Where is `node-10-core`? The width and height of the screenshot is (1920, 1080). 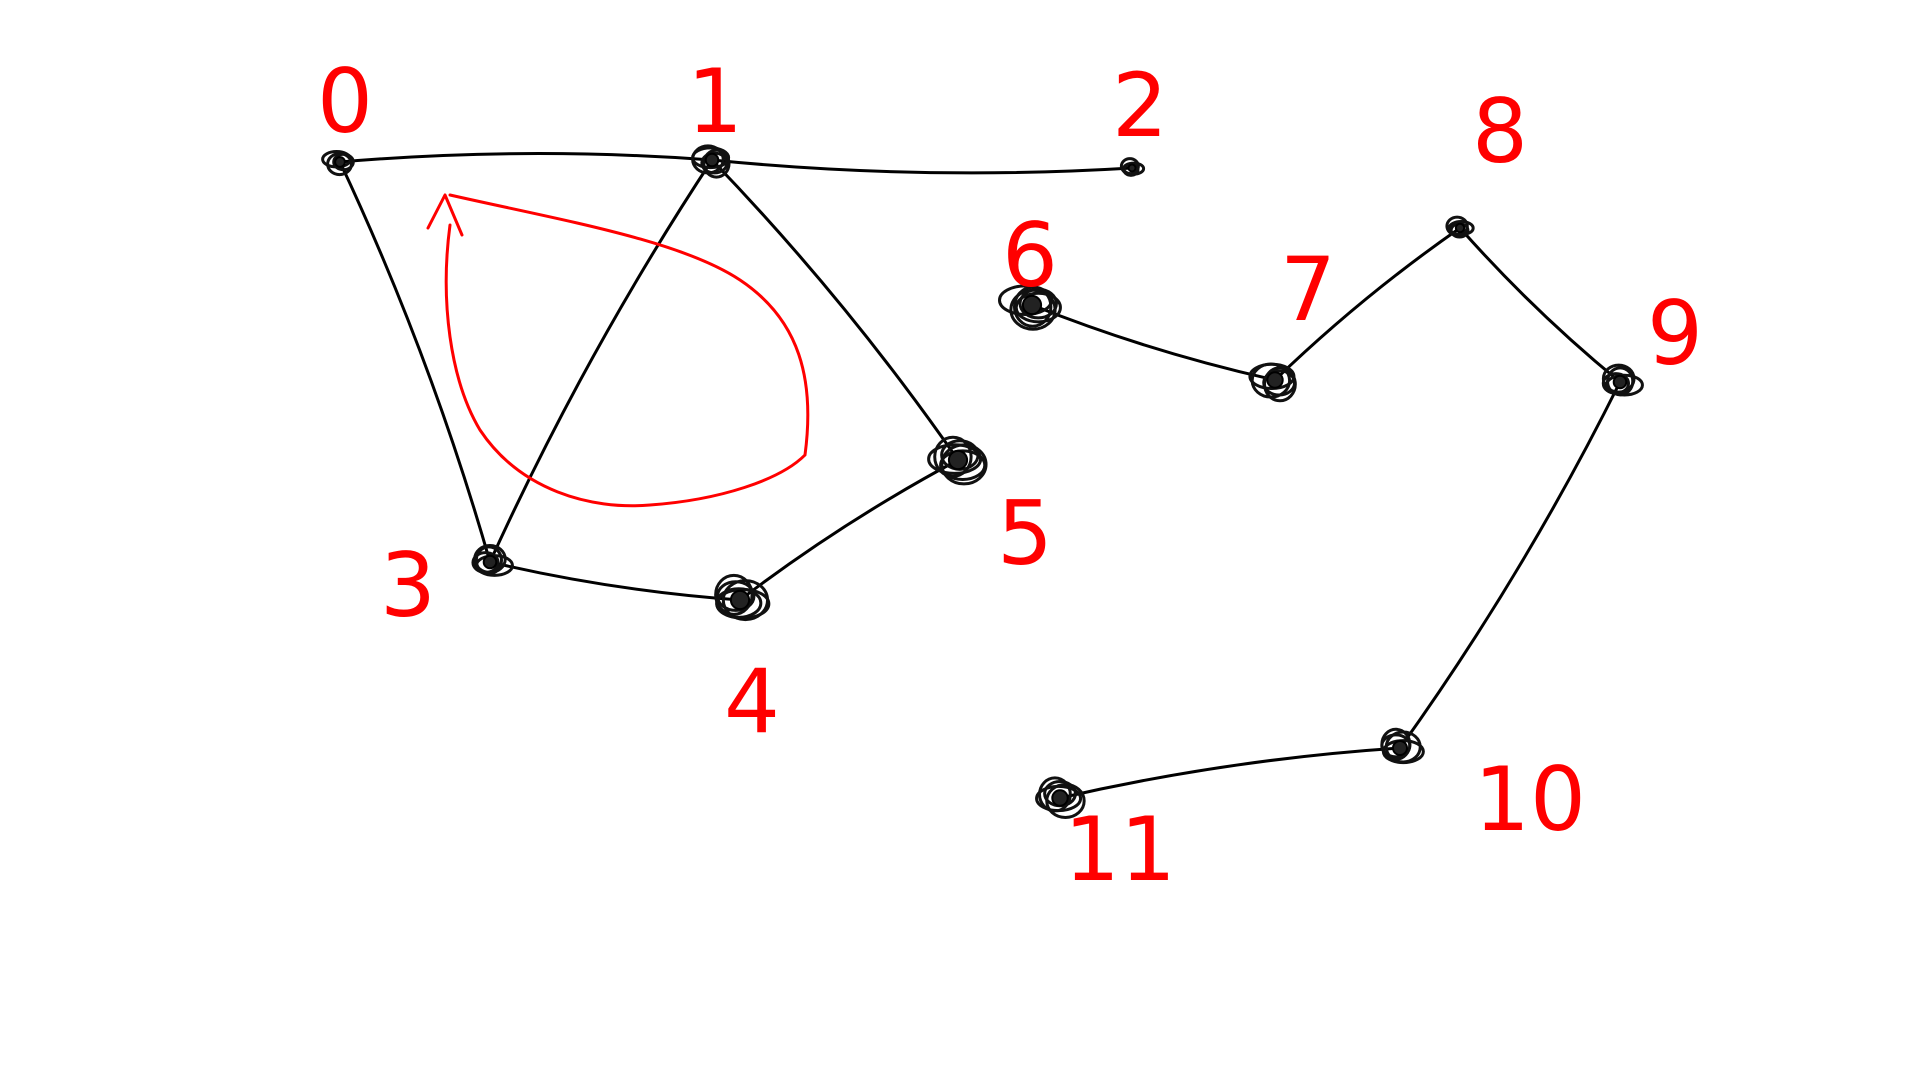 node-10-core is located at coordinates (1400, 748).